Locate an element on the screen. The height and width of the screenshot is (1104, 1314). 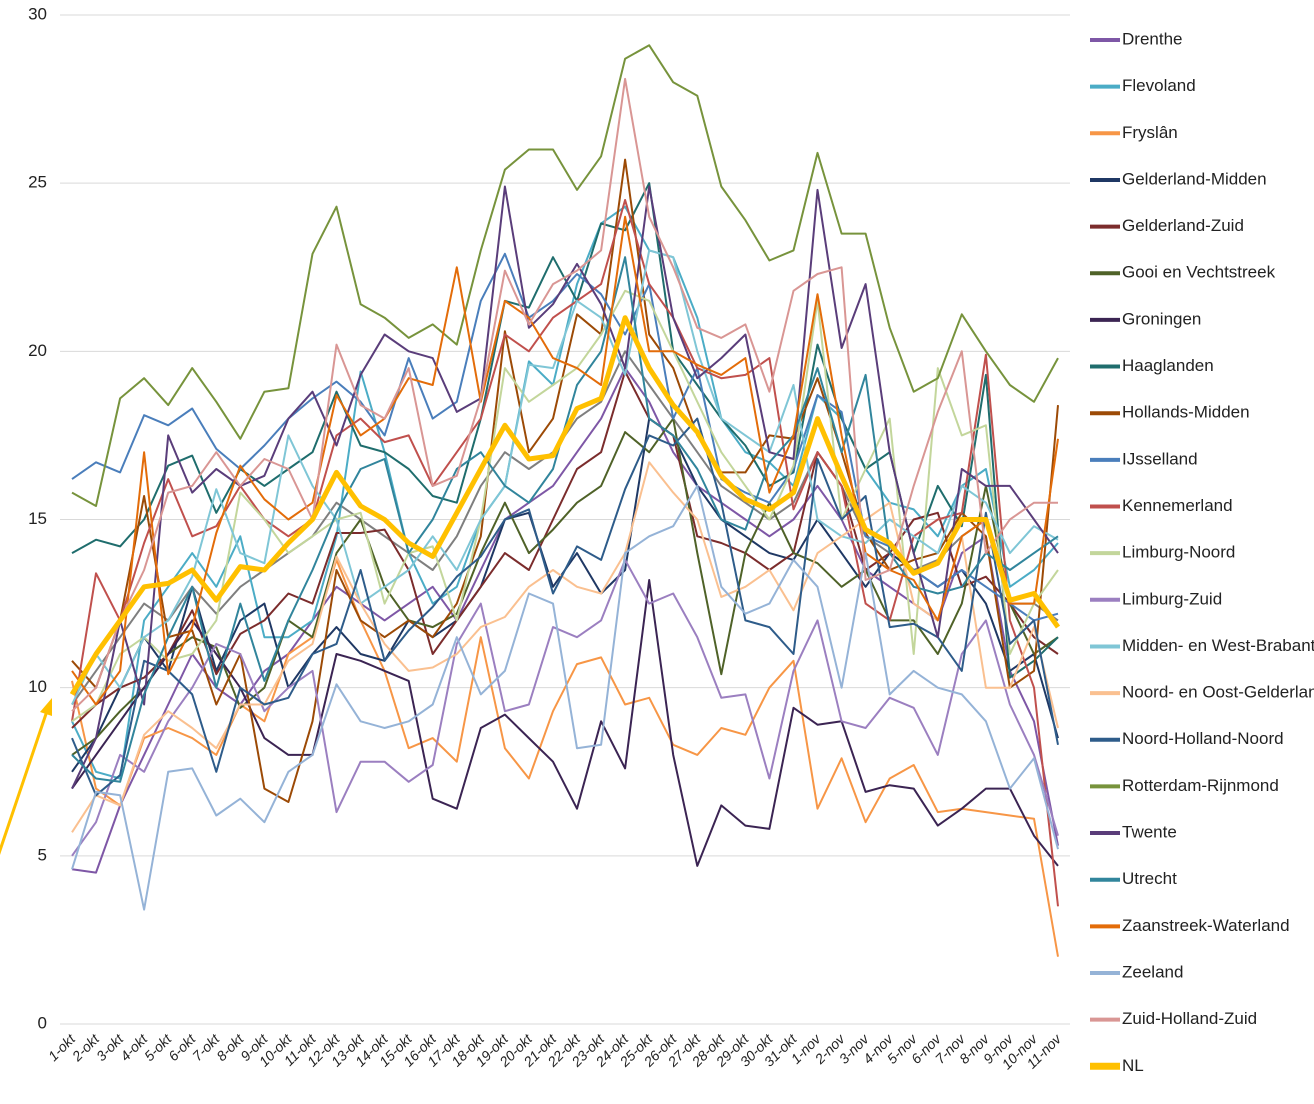
y-tick-label: 30 is located at coordinates (37, 13).